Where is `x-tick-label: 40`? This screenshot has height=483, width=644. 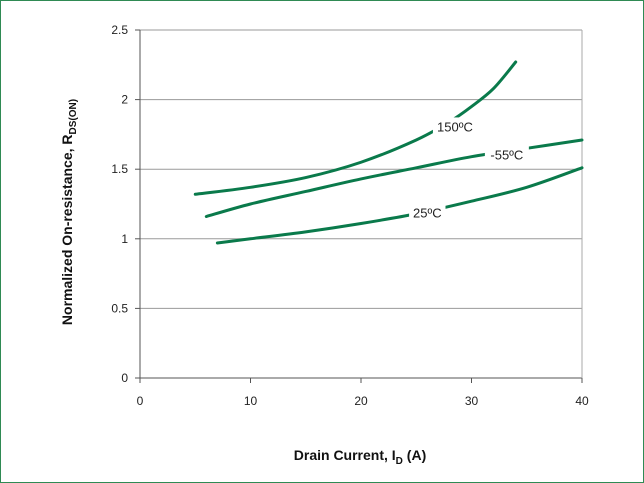 x-tick-label: 40 is located at coordinates (582, 401).